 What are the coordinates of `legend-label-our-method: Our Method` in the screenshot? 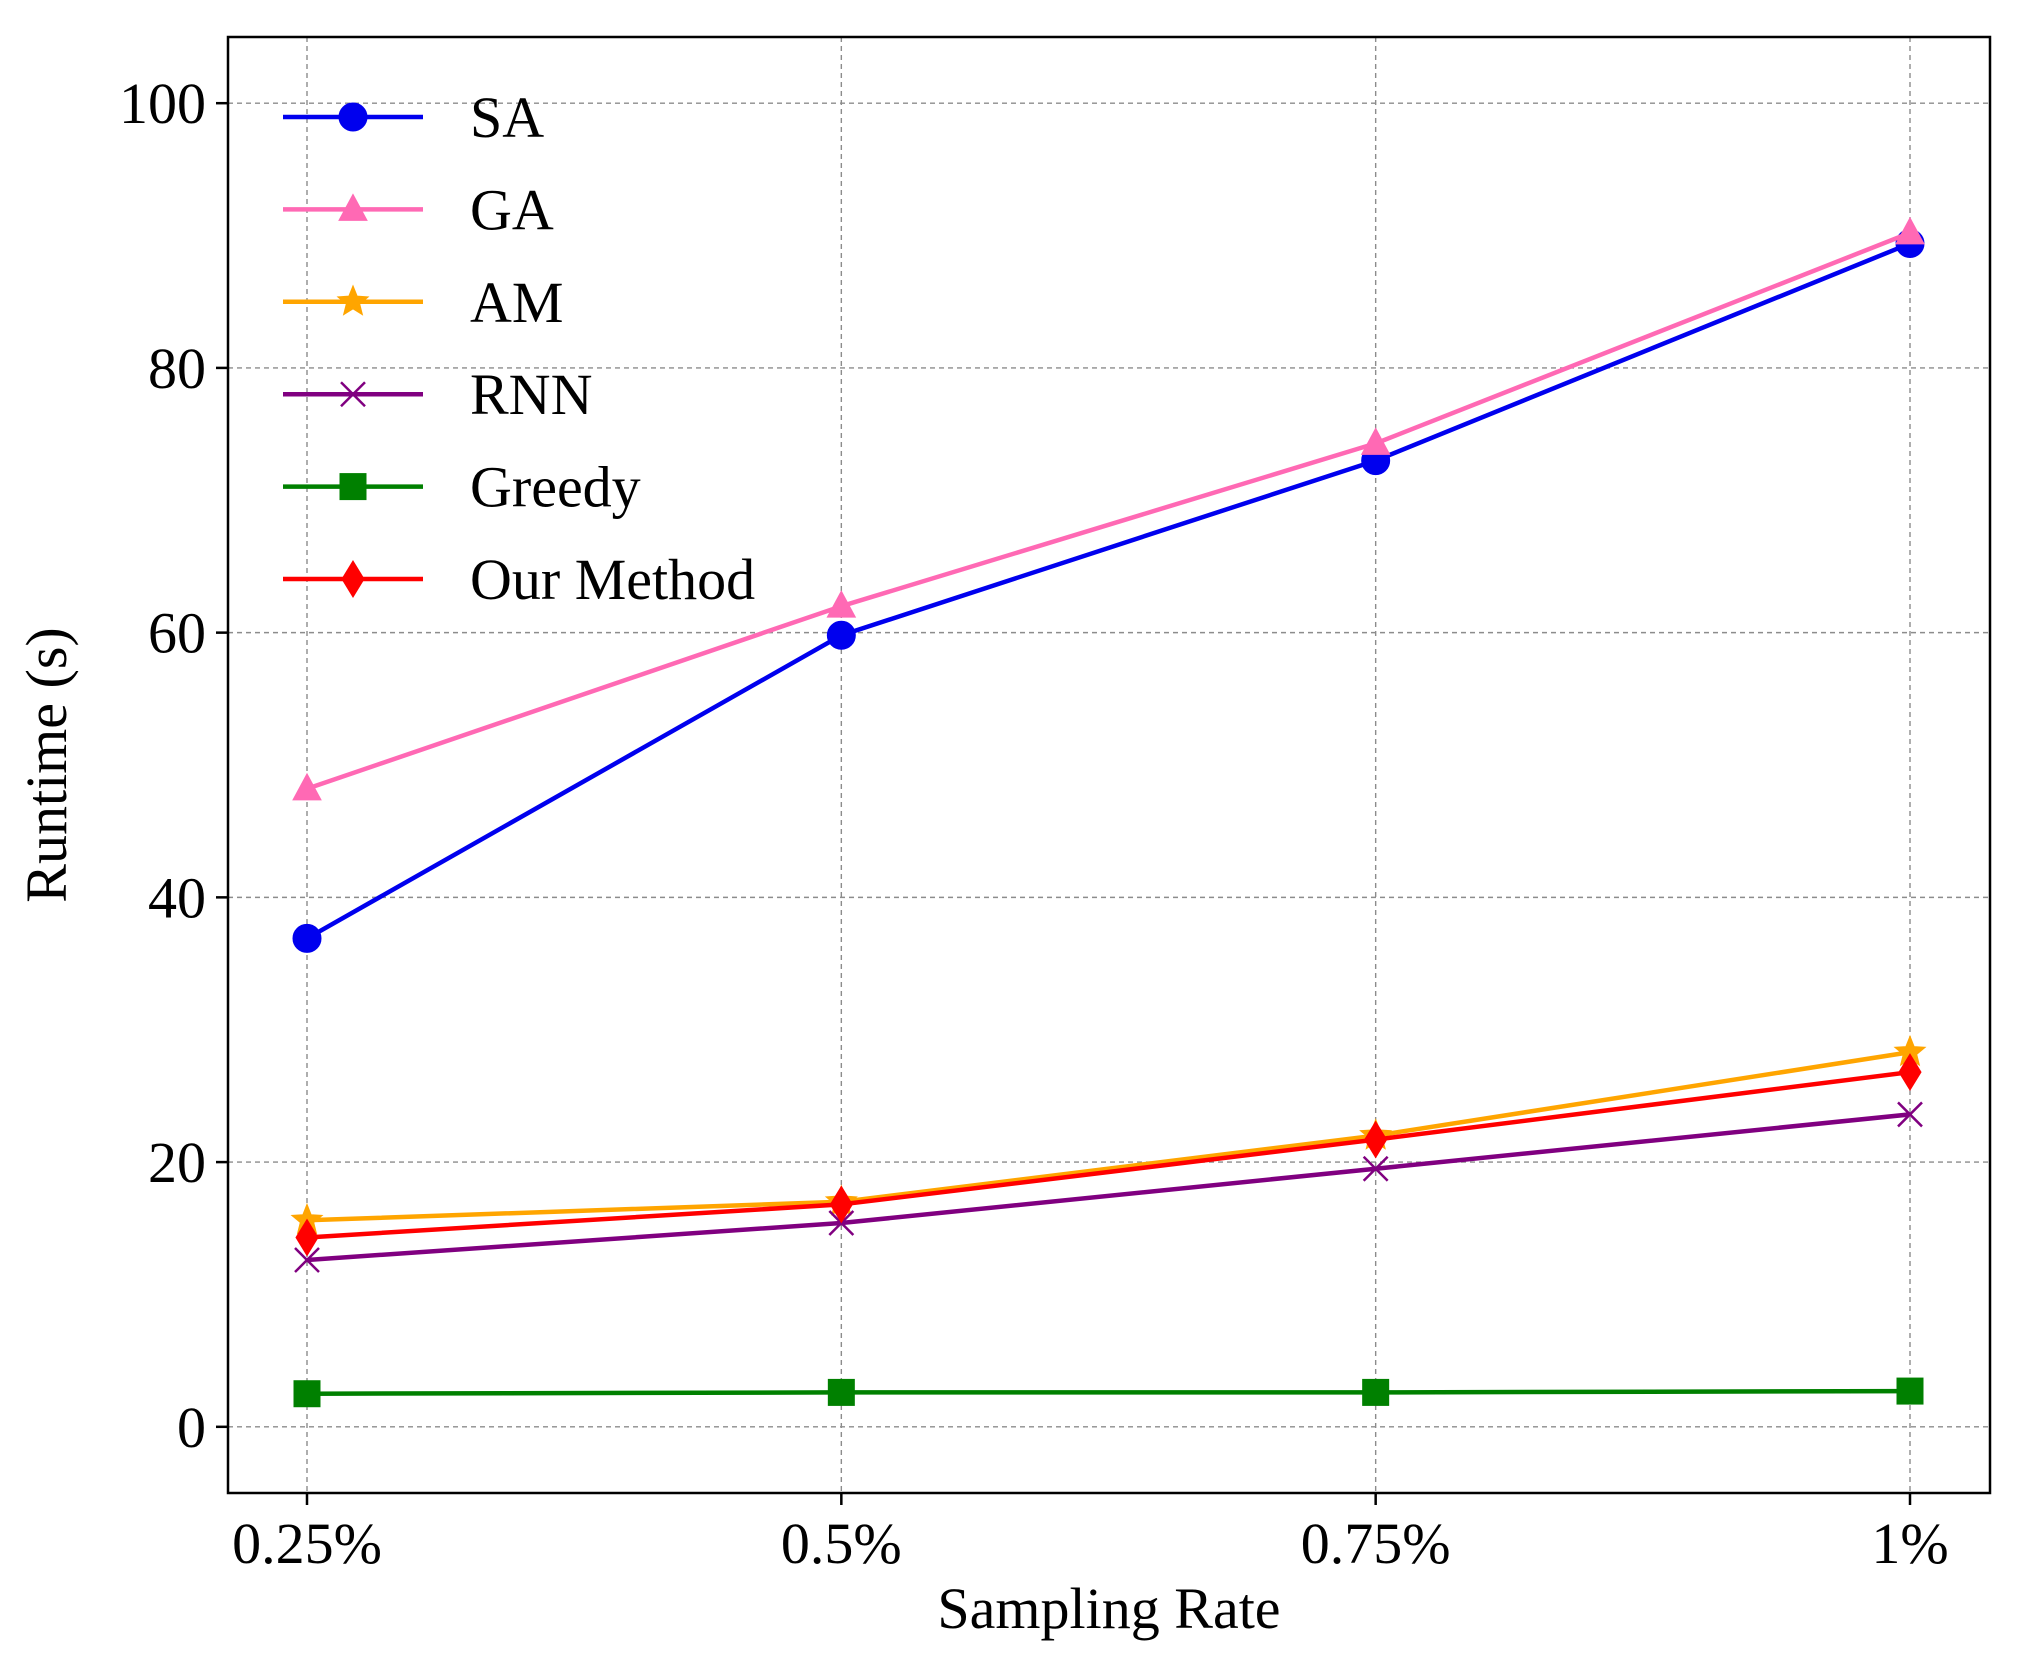 It's located at (612, 579).